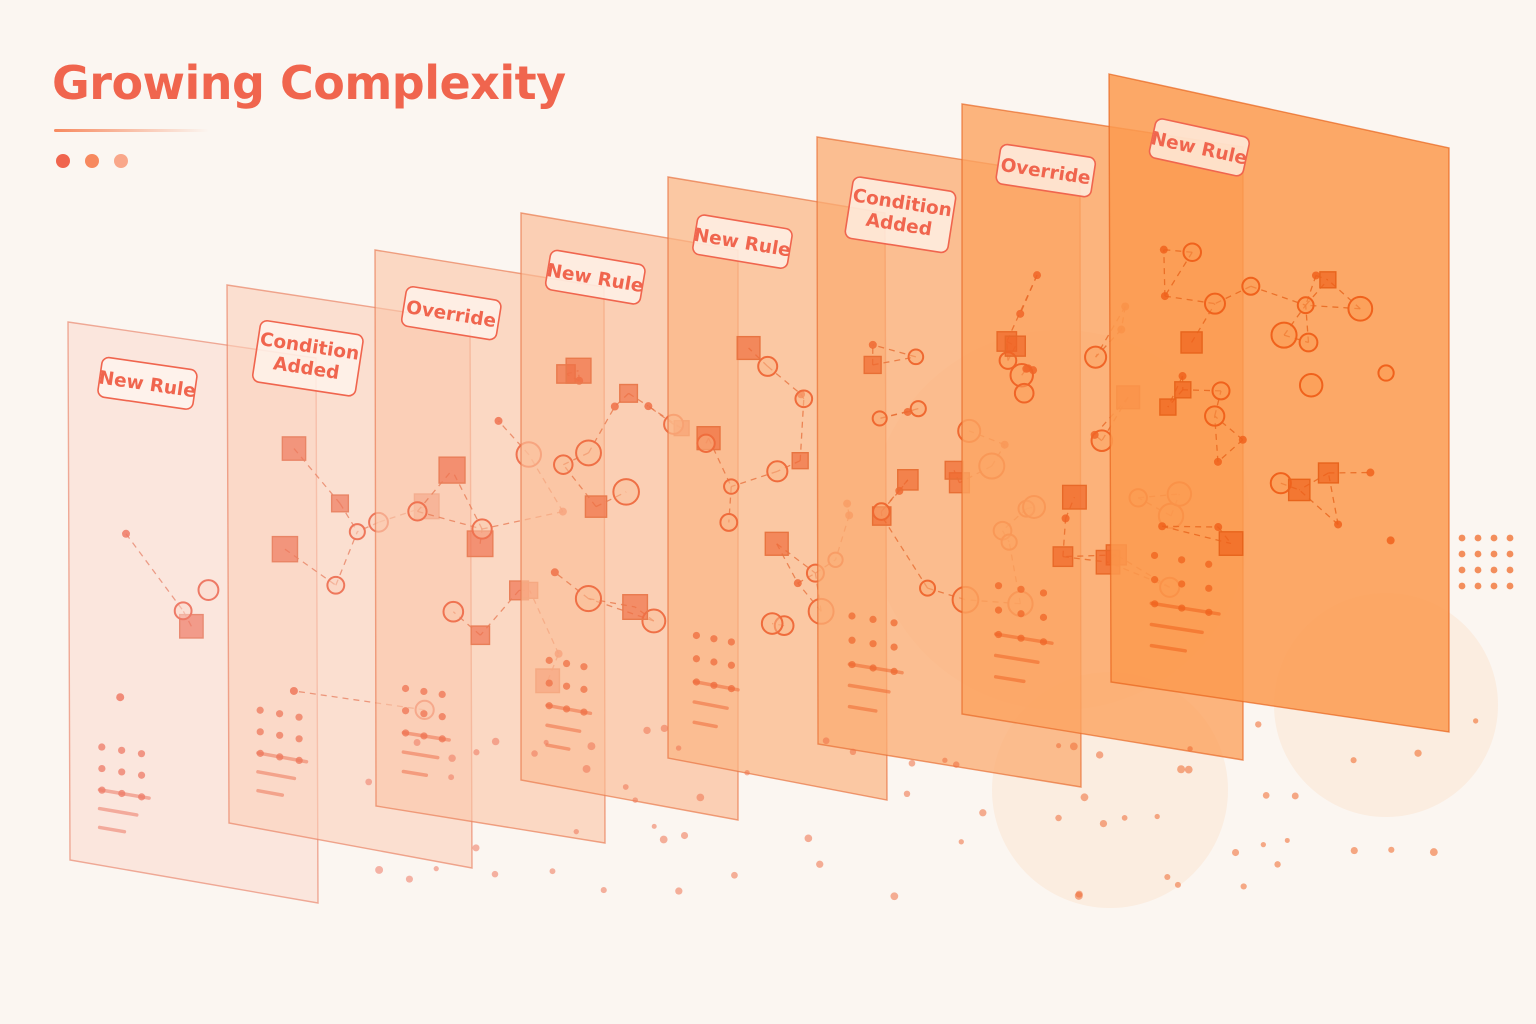 This screenshot has width=1536, height=1024. I want to click on title-underline, so click(131, 130).